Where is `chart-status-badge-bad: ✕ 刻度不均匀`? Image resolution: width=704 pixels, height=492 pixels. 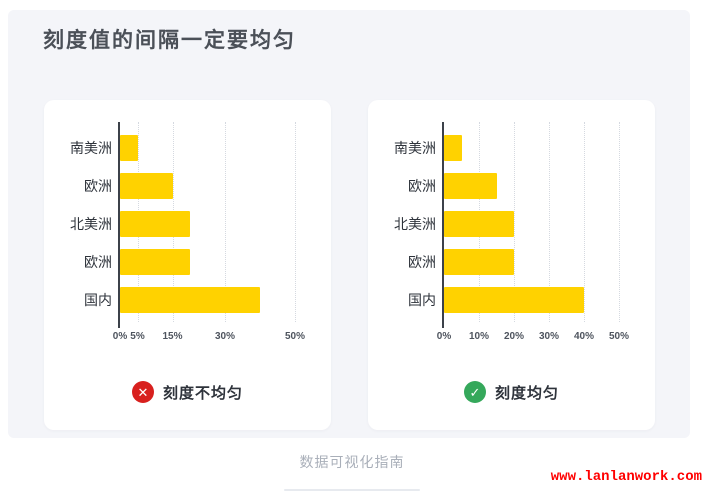
chart-status-badge-bad: ✕ 刻度不均匀 is located at coordinates (187, 392).